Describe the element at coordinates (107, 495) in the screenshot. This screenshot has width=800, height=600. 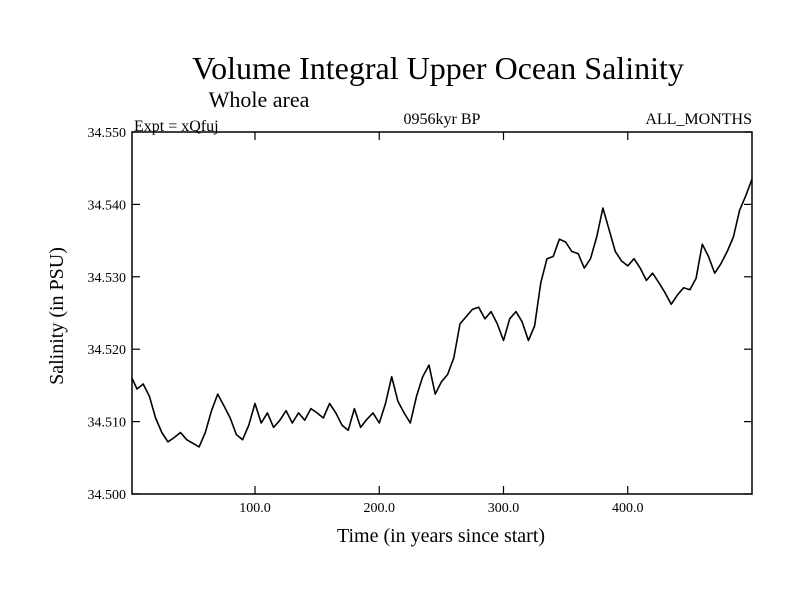
I see `y-tick-label: 34.500` at that location.